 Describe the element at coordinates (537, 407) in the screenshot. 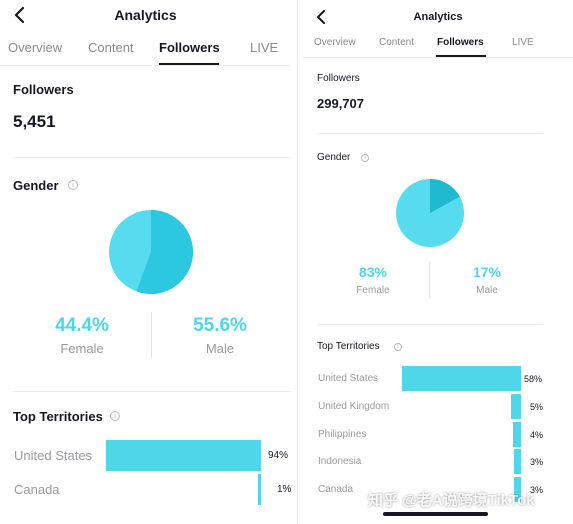

I see `territory-percentage: 5%` at that location.